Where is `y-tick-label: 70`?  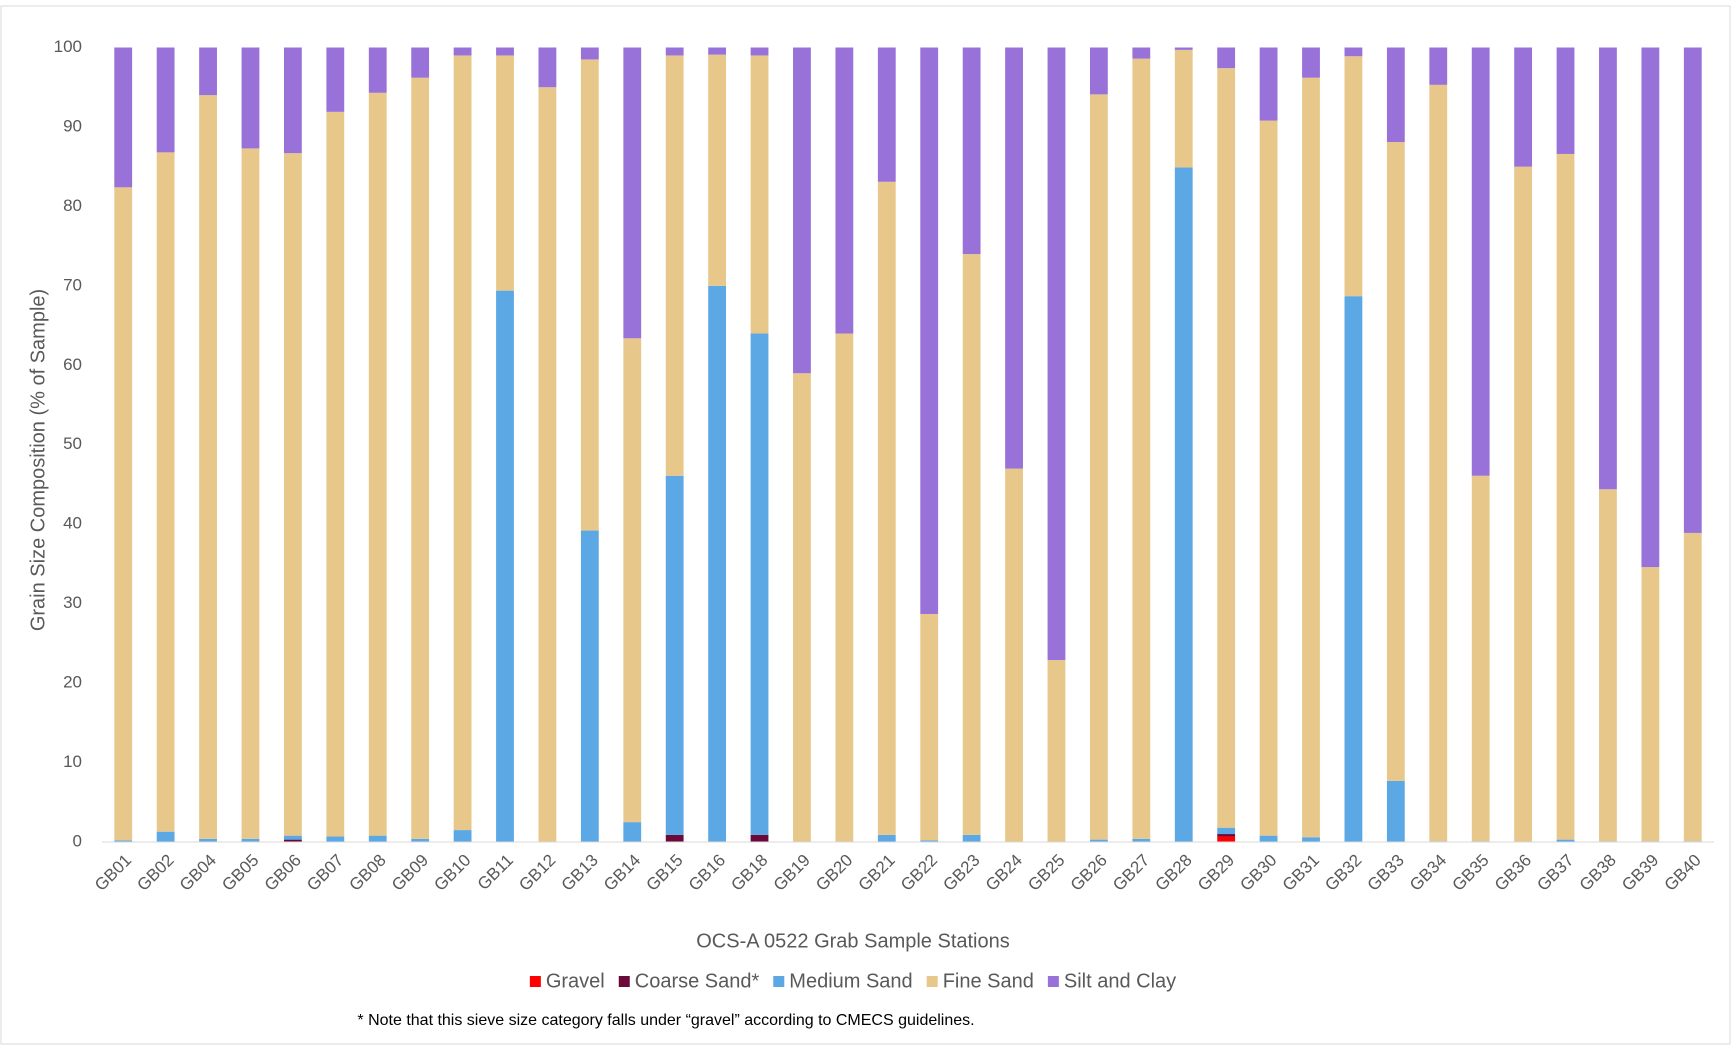
y-tick-label: 70 is located at coordinates (72, 284).